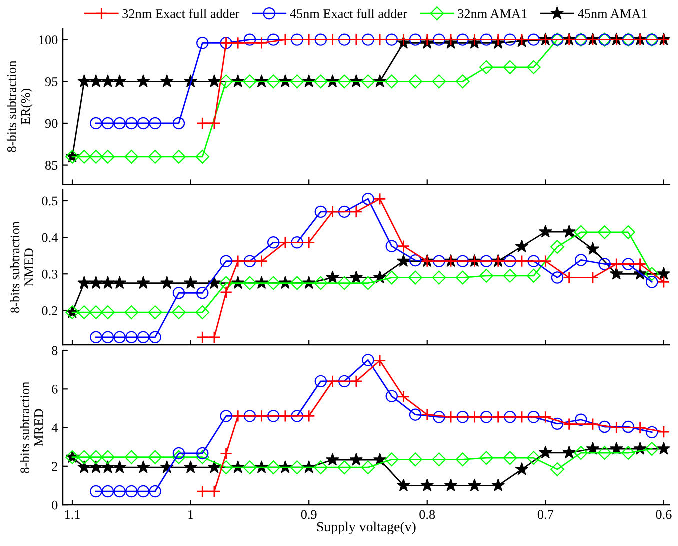 The width and height of the screenshot is (678, 546). I want to click on x-tick-label: 0.7, so click(546, 515).